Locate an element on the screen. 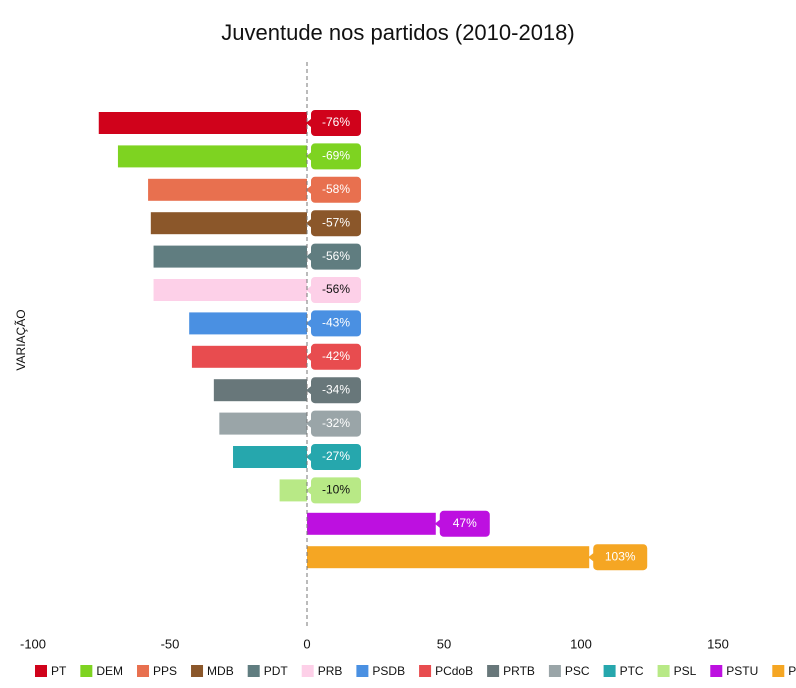 The width and height of the screenshot is (796, 688). x-tick-label: 100 is located at coordinates (581, 643).